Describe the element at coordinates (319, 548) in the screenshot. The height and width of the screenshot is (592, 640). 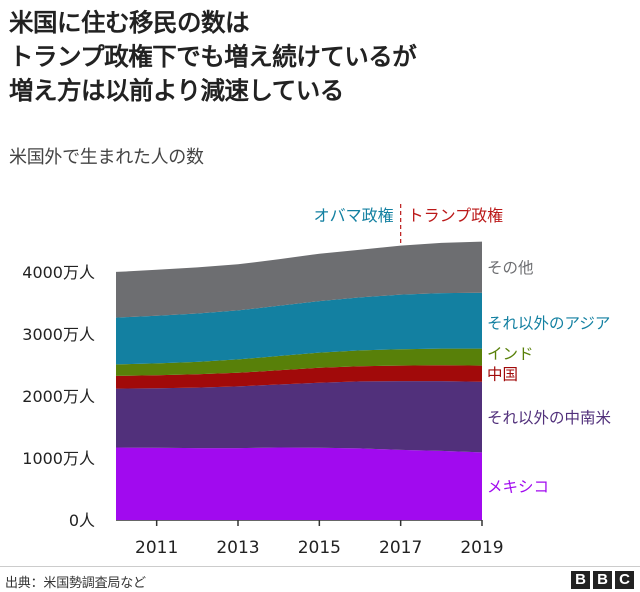
I see `x-tick-label-2: 2015` at that location.